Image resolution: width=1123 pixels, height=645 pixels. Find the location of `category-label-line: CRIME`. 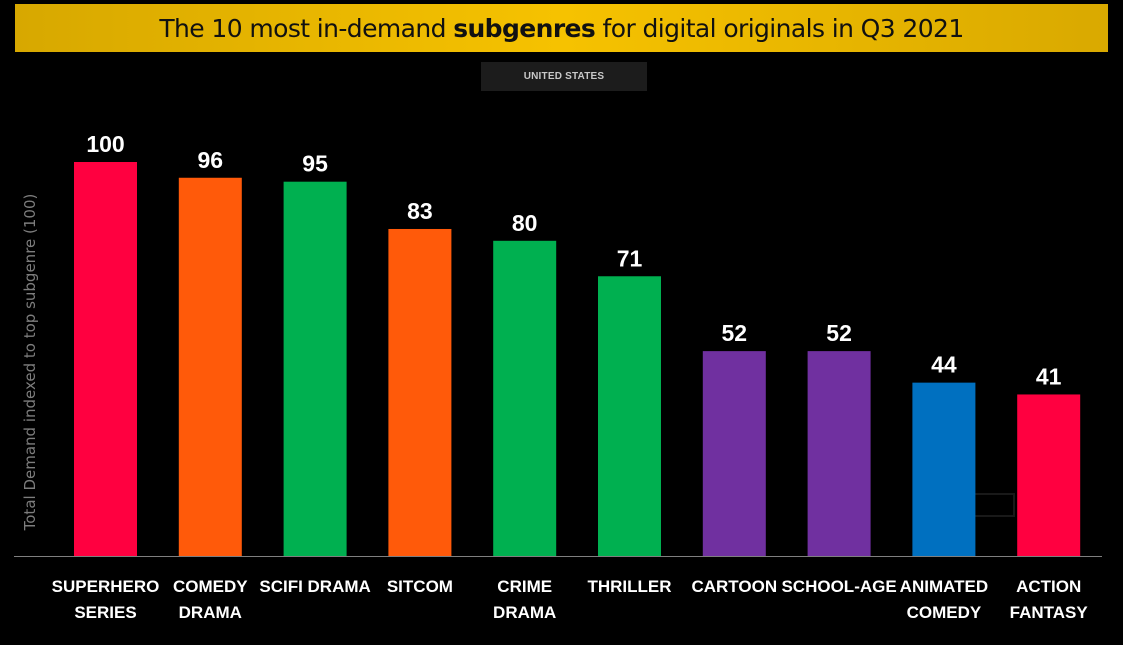

category-label-line: CRIME is located at coordinates (524, 586).